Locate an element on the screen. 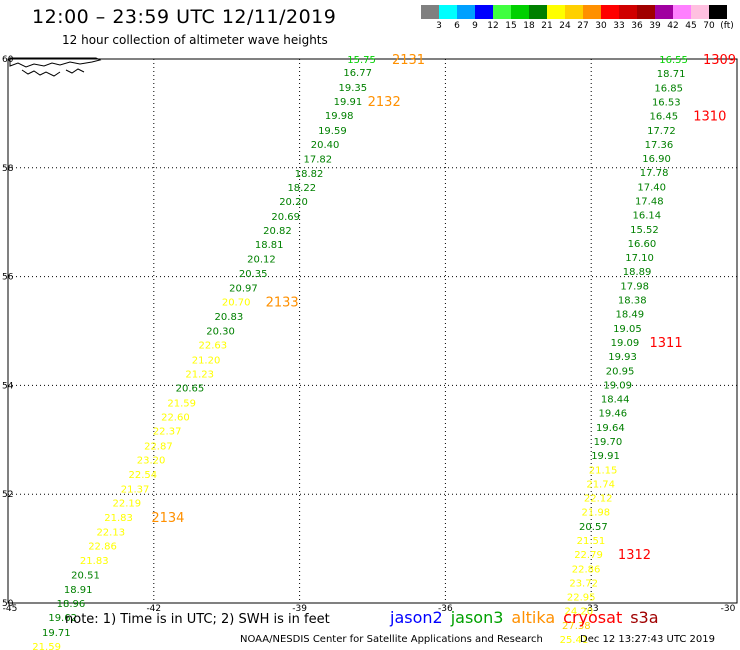 Image resolution: width=740 pixels, height=650 pixels. lon-tick-label: -30 is located at coordinates (728, 609).